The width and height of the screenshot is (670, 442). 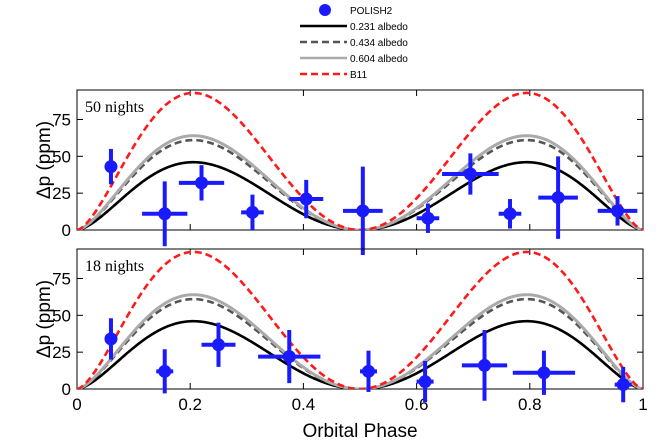 What do you see at coordinates (114, 107) in the screenshot?
I see `panel-annotation: 50 nights` at bounding box center [114, 107].